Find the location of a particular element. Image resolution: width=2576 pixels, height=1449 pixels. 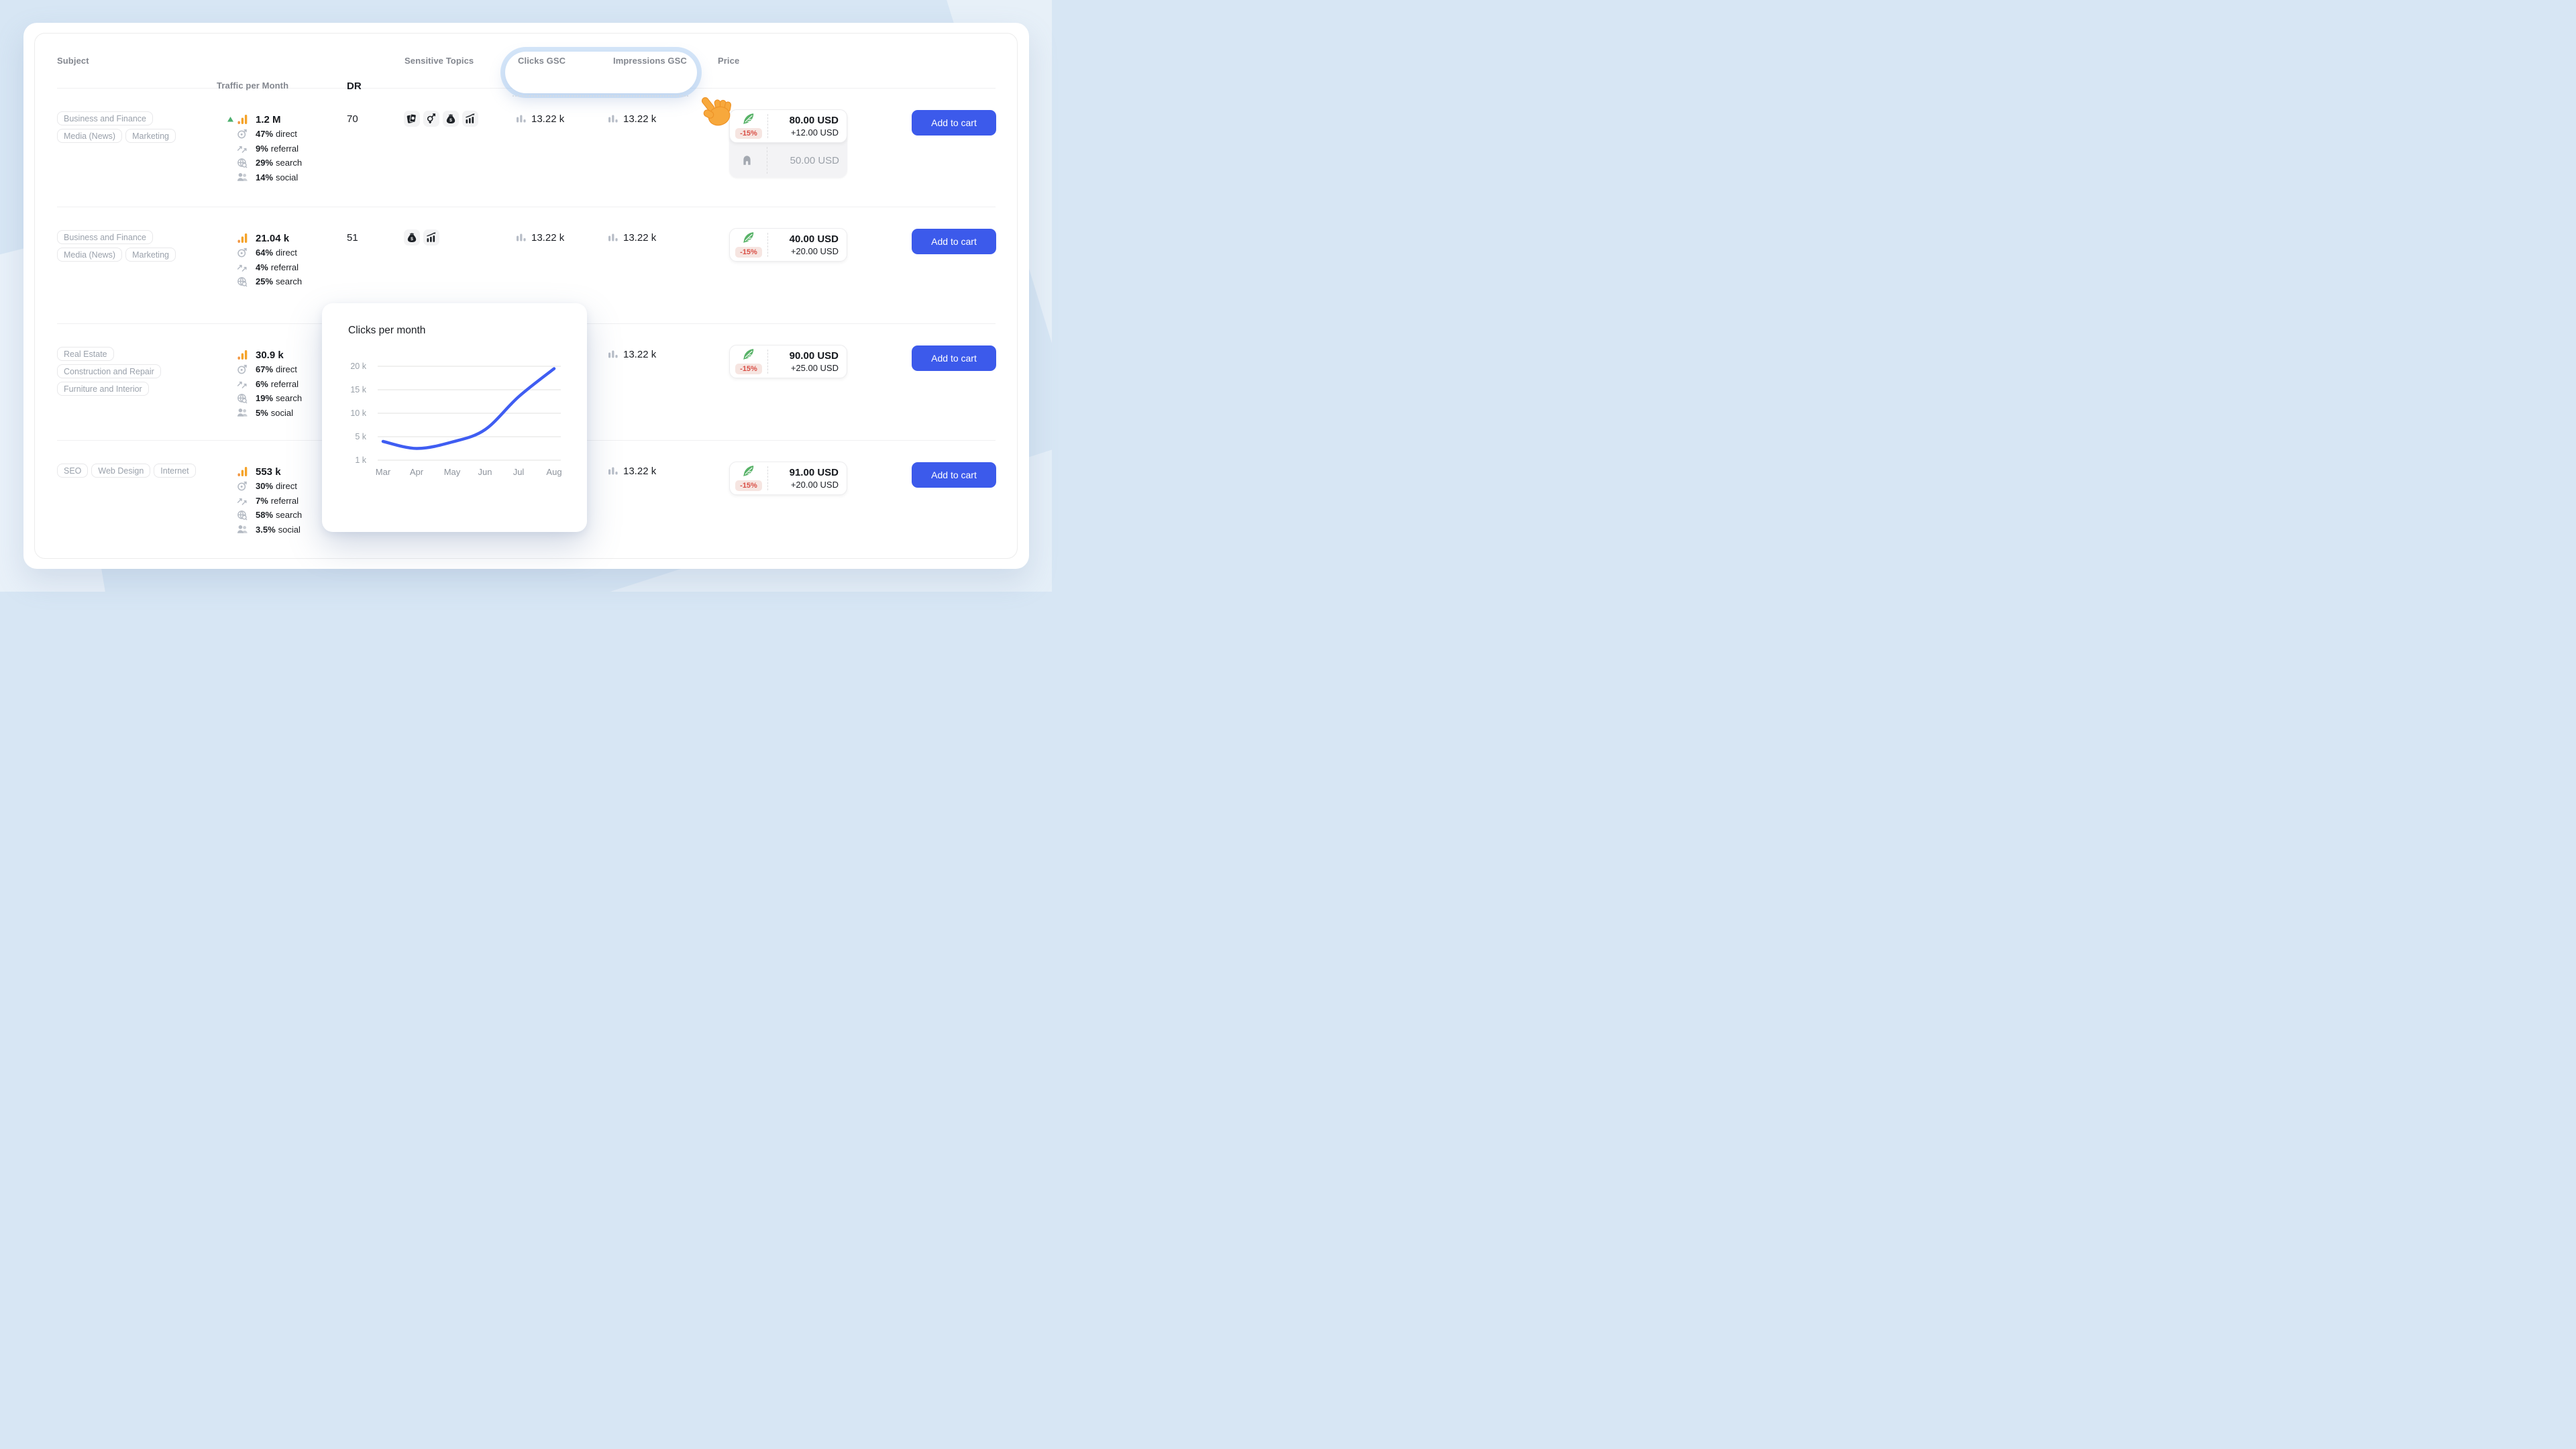

column-header-dr: DR is located at coordinates (354, 86).